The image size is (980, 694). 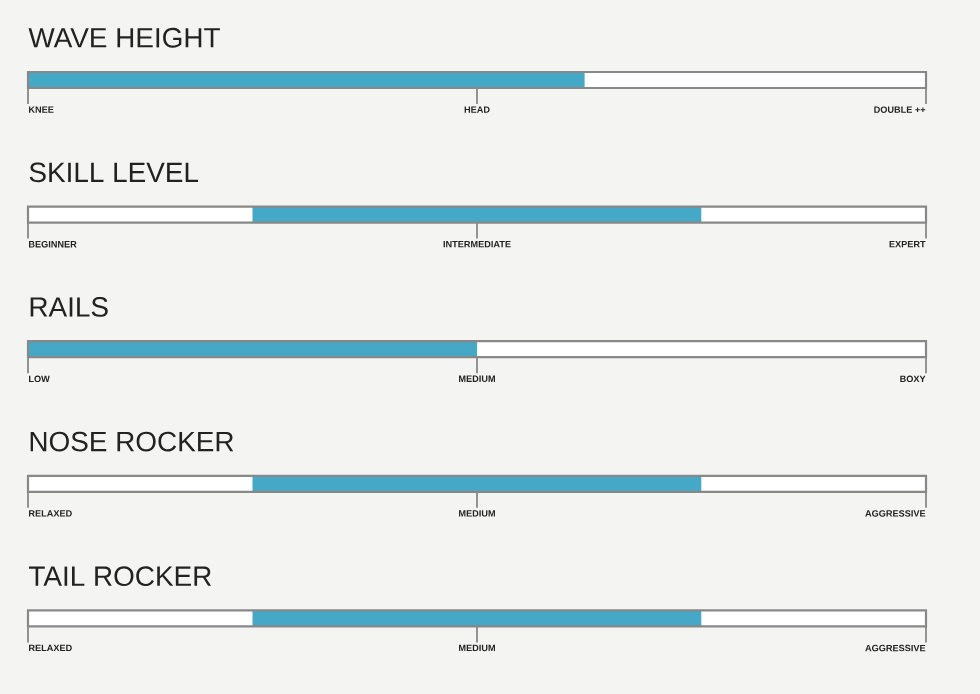 What do you see at coordinates (132, 441) in the screenshot?
I see `chart-title: NOSE ROCKER` at bounding box center [132, 441].